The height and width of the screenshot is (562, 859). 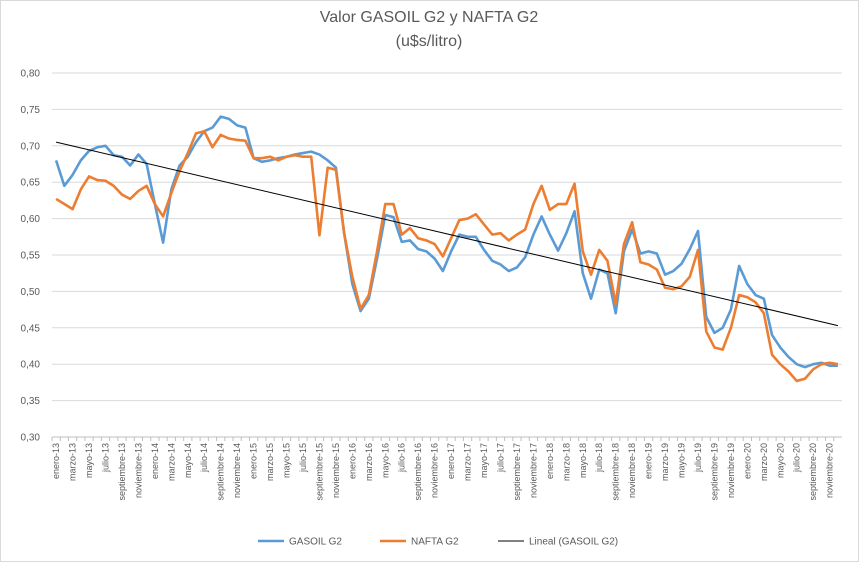 What do you see at coordinates (550, 461) in the screenshot?
I see `x-tick-label: enero-18` at bounding box center [550, 461].